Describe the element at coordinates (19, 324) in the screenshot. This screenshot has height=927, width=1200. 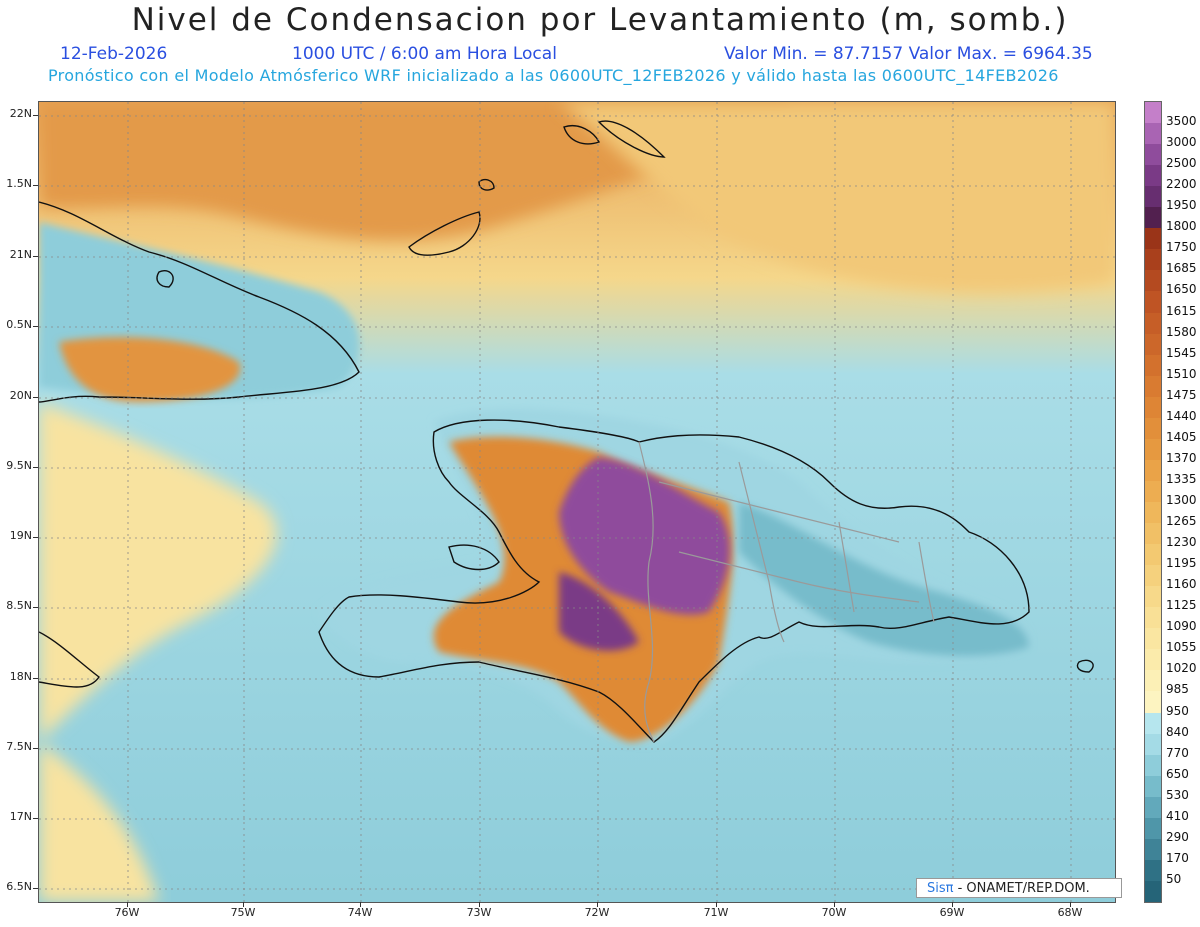
I see `lat-label: 0.5N` at that location.